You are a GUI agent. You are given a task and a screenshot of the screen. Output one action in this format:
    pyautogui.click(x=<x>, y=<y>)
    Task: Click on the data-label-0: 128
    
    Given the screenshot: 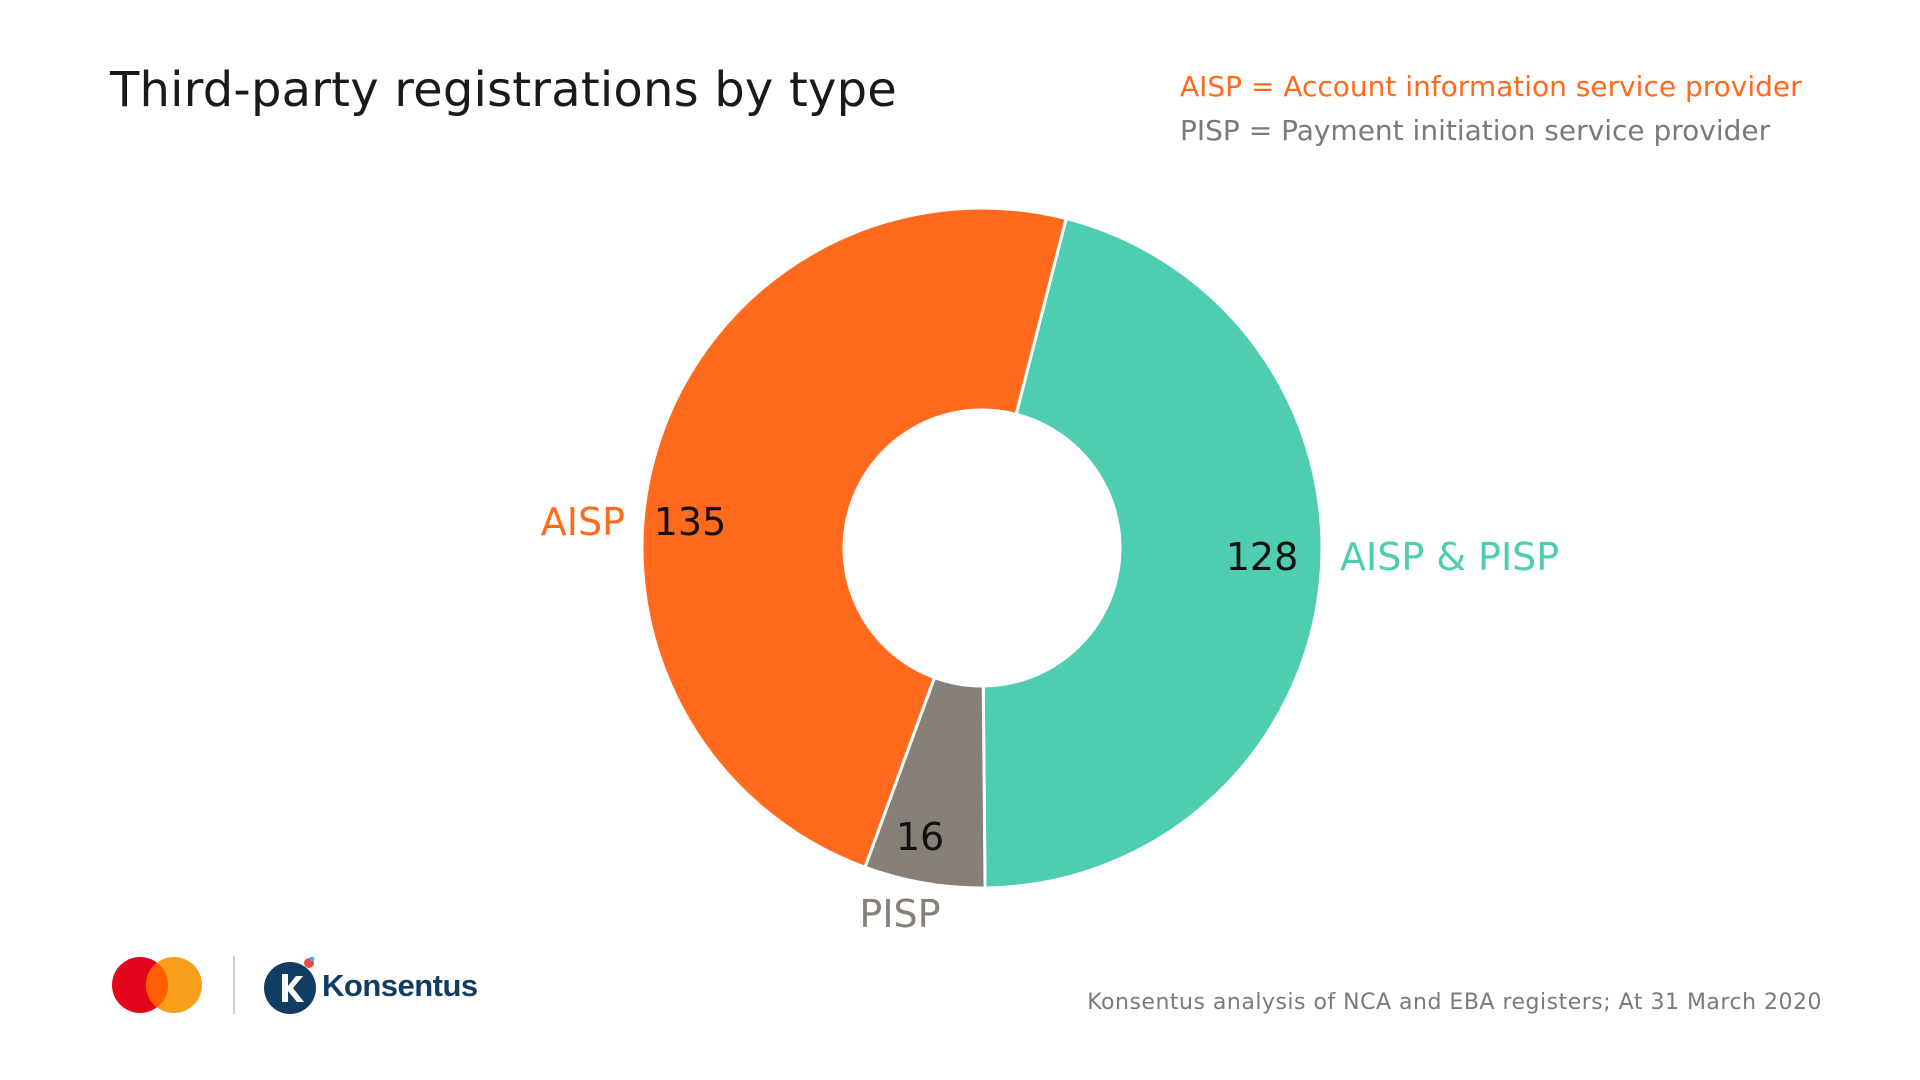 What is the action you would take?
    pyautogui.click(x=1262, y=557)
    